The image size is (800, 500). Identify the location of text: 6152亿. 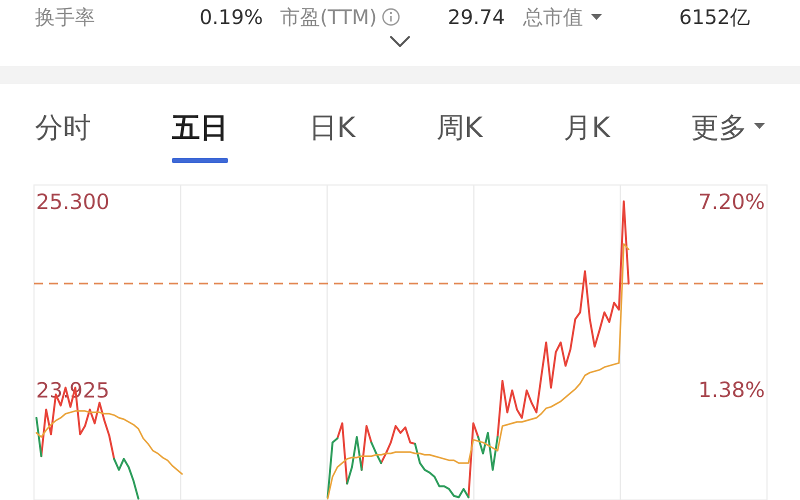
(714, 17).